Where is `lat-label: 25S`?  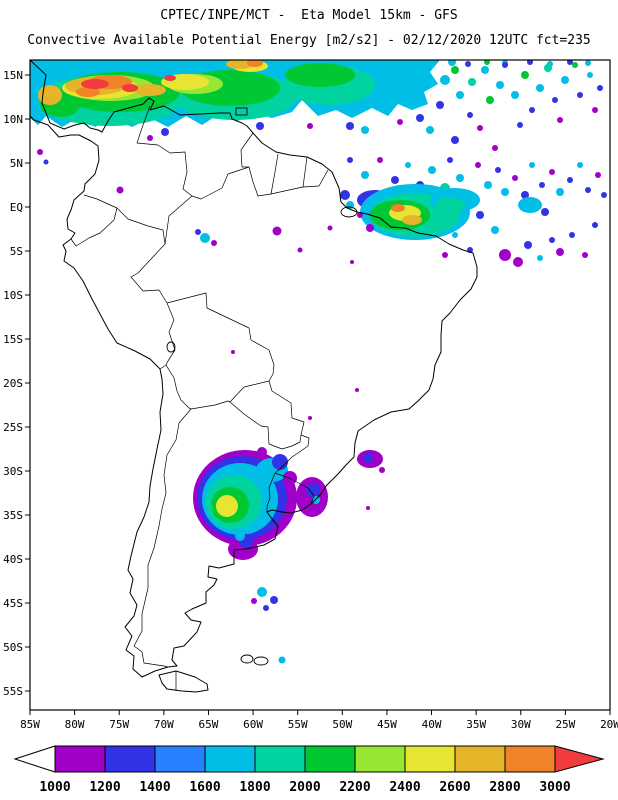
lat-label: 25S is located at coordinates (13, 427).